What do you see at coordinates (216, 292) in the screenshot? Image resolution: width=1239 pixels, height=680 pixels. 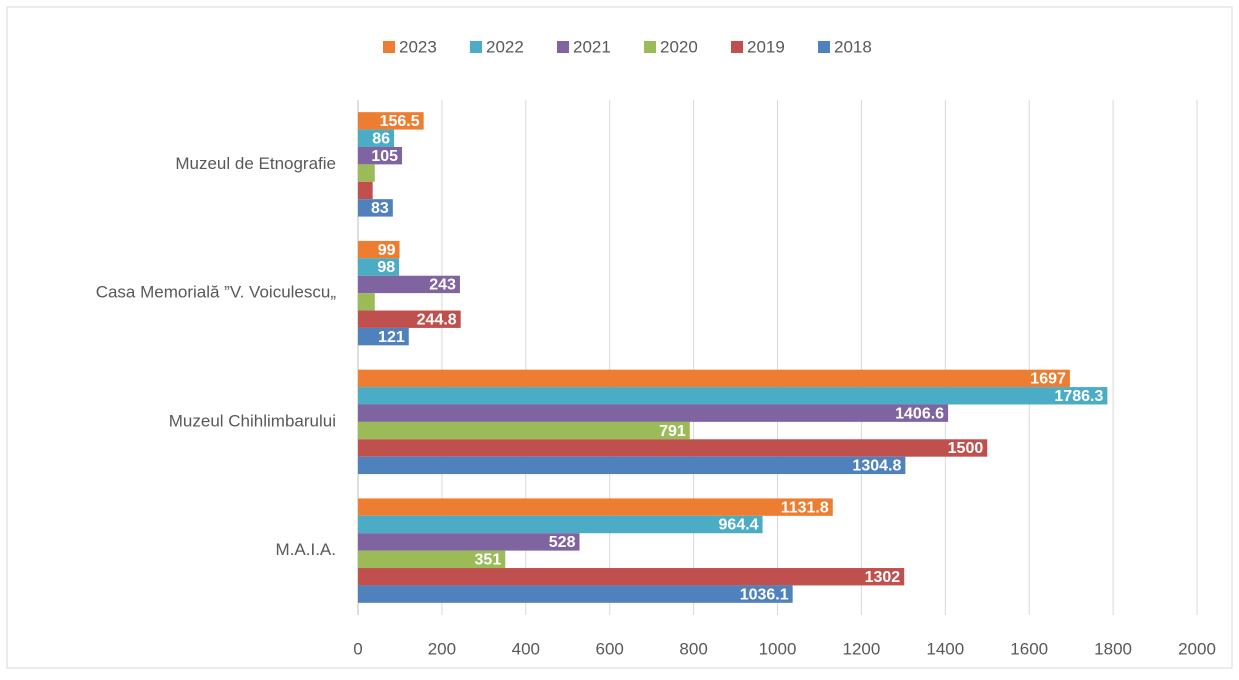 I see `y-tick-label: Casa Memorială ”V. Voiculescu„` at bounding box center [216, 292].